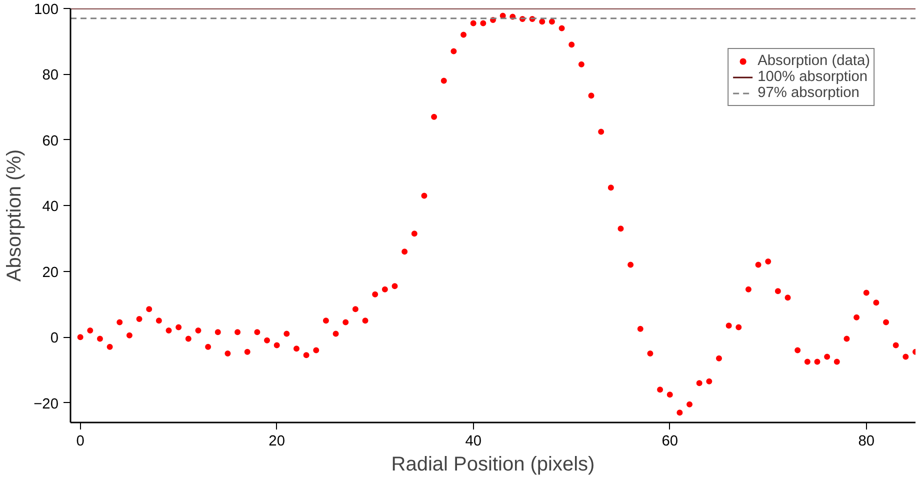  What do you see at coordinates (50, 207) in the screenshot?
I see `y-tick-label: 40` at bounding box center [50, 207].